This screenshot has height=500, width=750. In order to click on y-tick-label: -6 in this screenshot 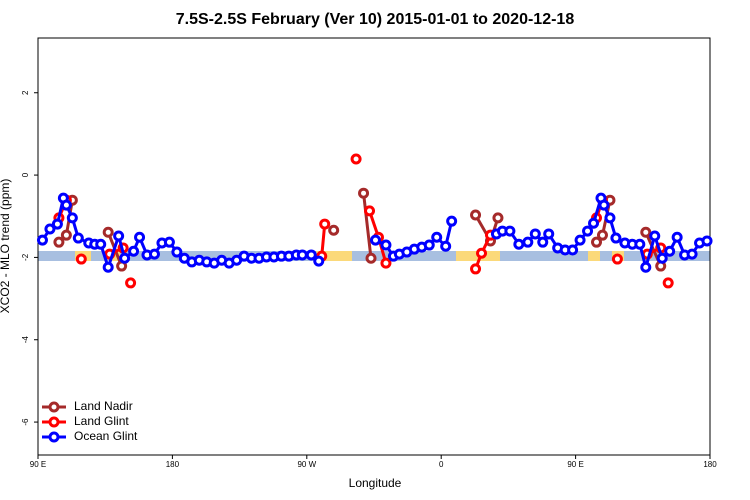, I will do `click(25, 422)`.